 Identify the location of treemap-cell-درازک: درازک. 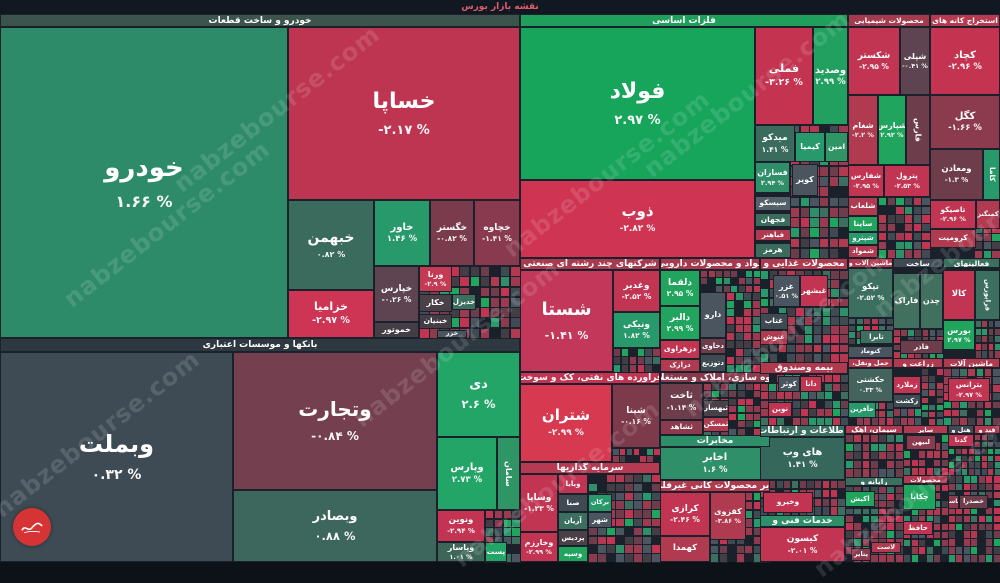
(680, 365).